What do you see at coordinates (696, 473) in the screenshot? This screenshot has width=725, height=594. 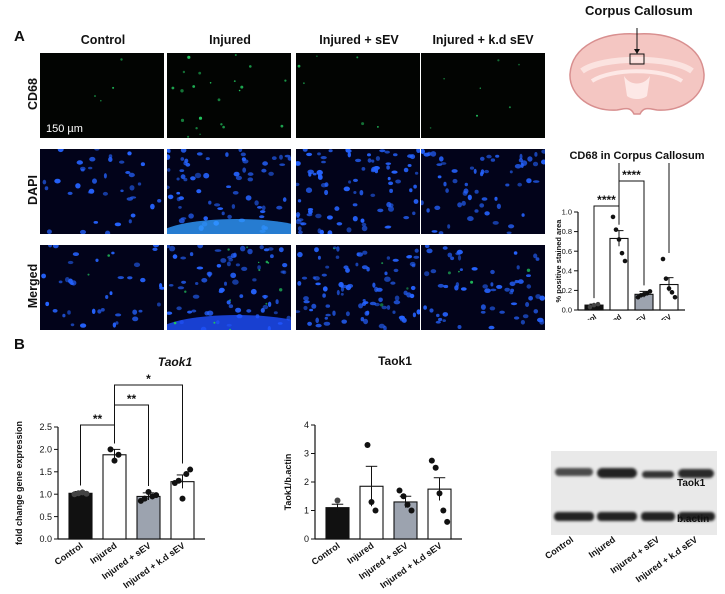 I see `blot-band-taok1-injured-kd-sev` at bounding box center [696, 473].